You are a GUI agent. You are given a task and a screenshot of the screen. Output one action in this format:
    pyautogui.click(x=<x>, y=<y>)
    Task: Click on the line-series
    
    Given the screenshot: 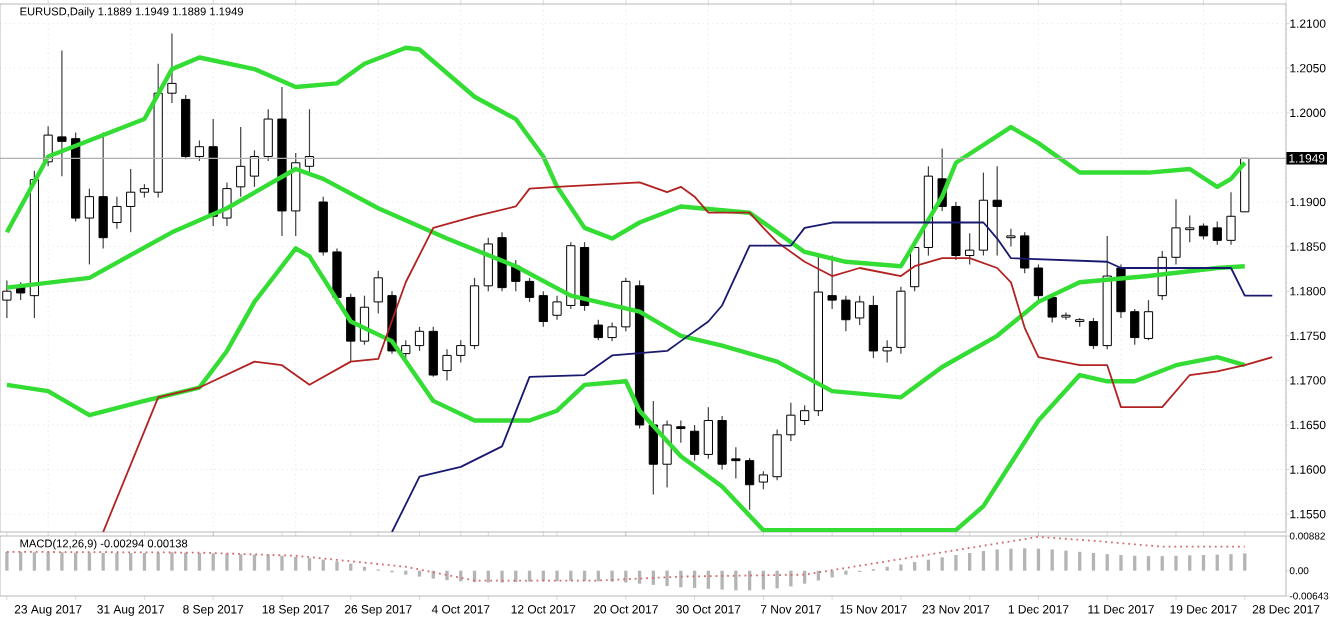 What is the action you would take?
    pyautogui.click(x=625, y=559)
    